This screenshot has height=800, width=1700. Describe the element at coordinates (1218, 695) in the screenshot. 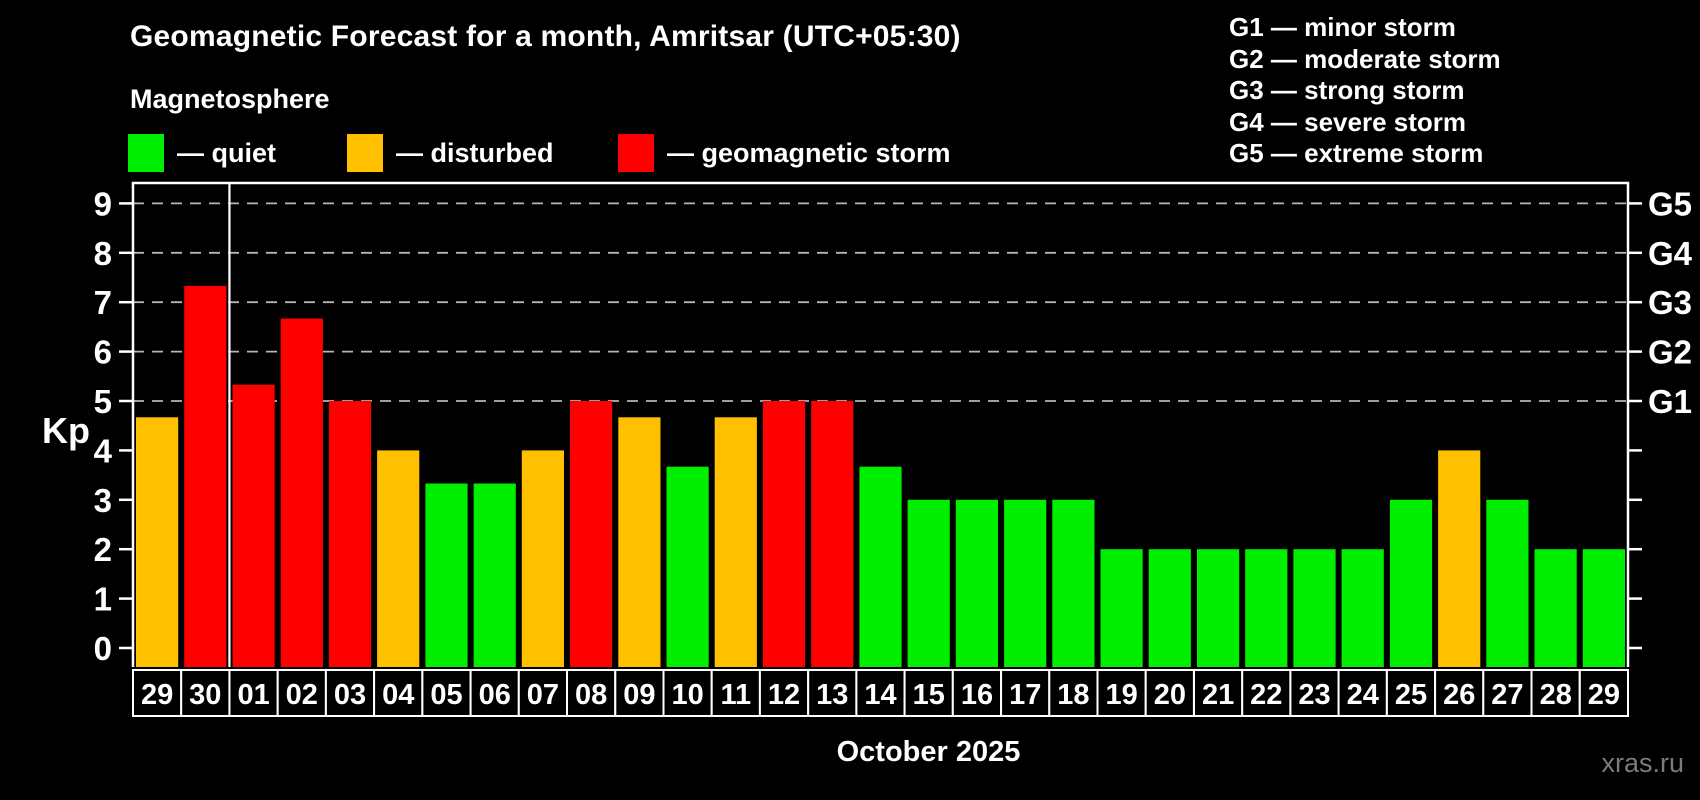

I see `day-label-21: 21` at that location.